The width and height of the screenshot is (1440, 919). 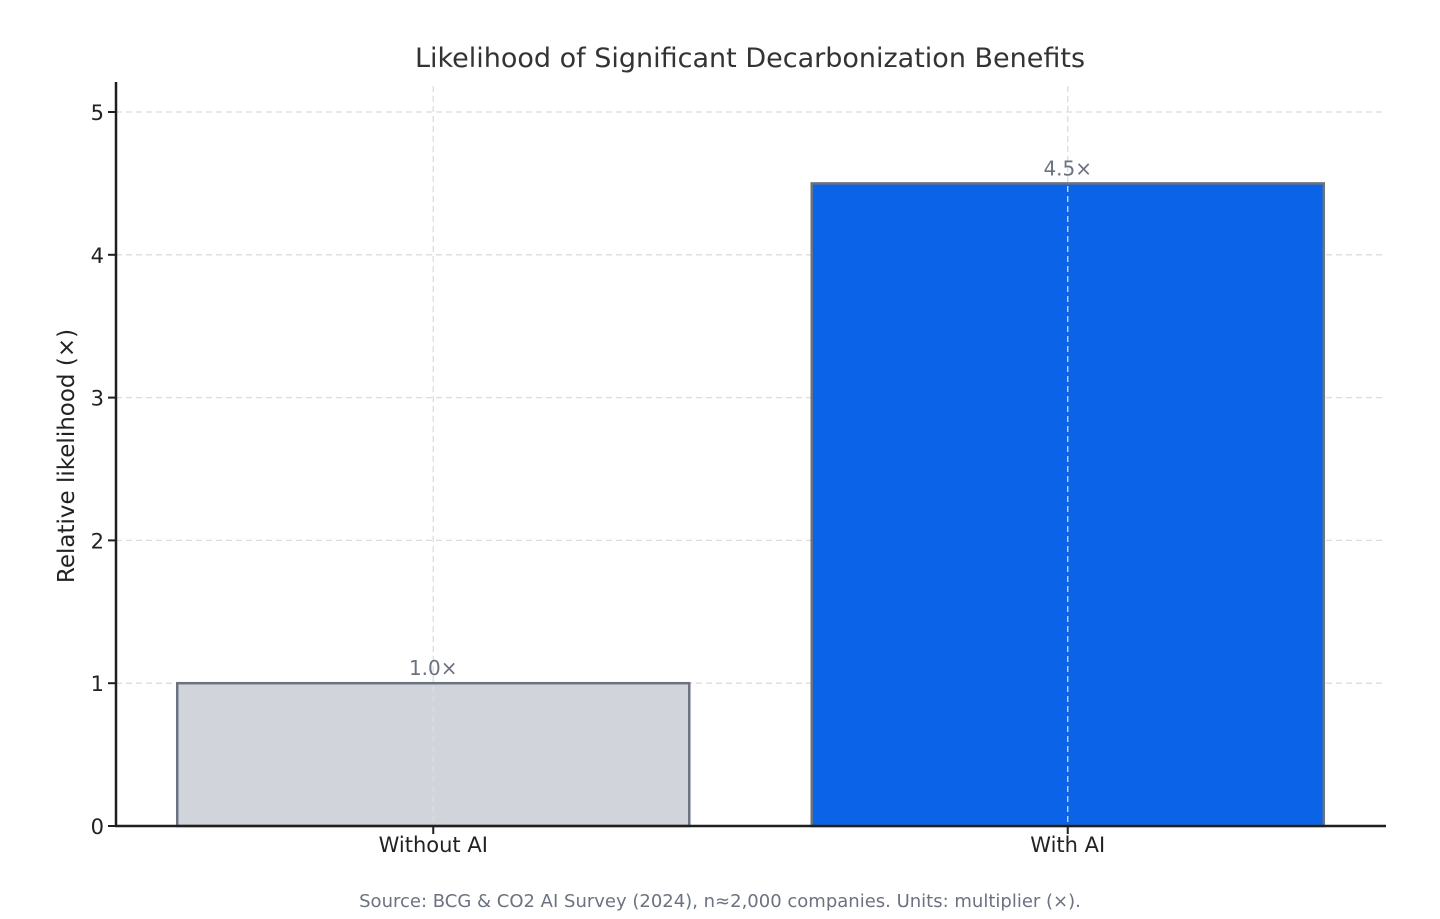 What do you see at coordinates (97, 256) in the screenshot?
I see `y-tick-label-4: 4` at bounding box center [97, 256].